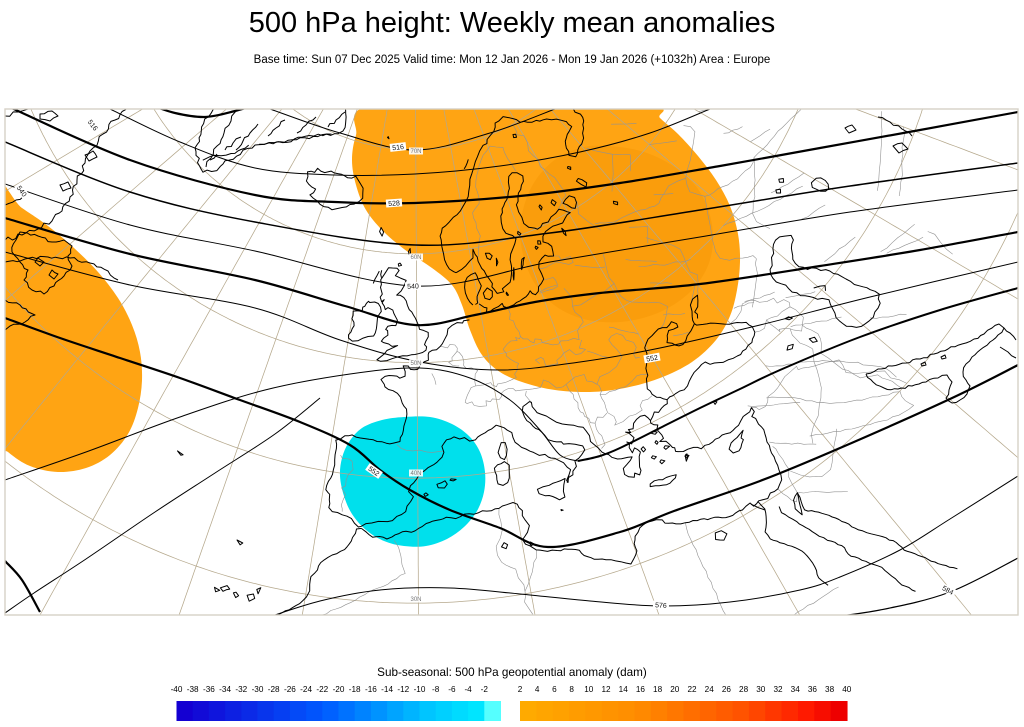 The width and height of the screenshot is (1024, 727). What do you see at coordinates (415, 600) in the screenshot?
I see `svg-text: 30N` at bounding box center [415, 600].